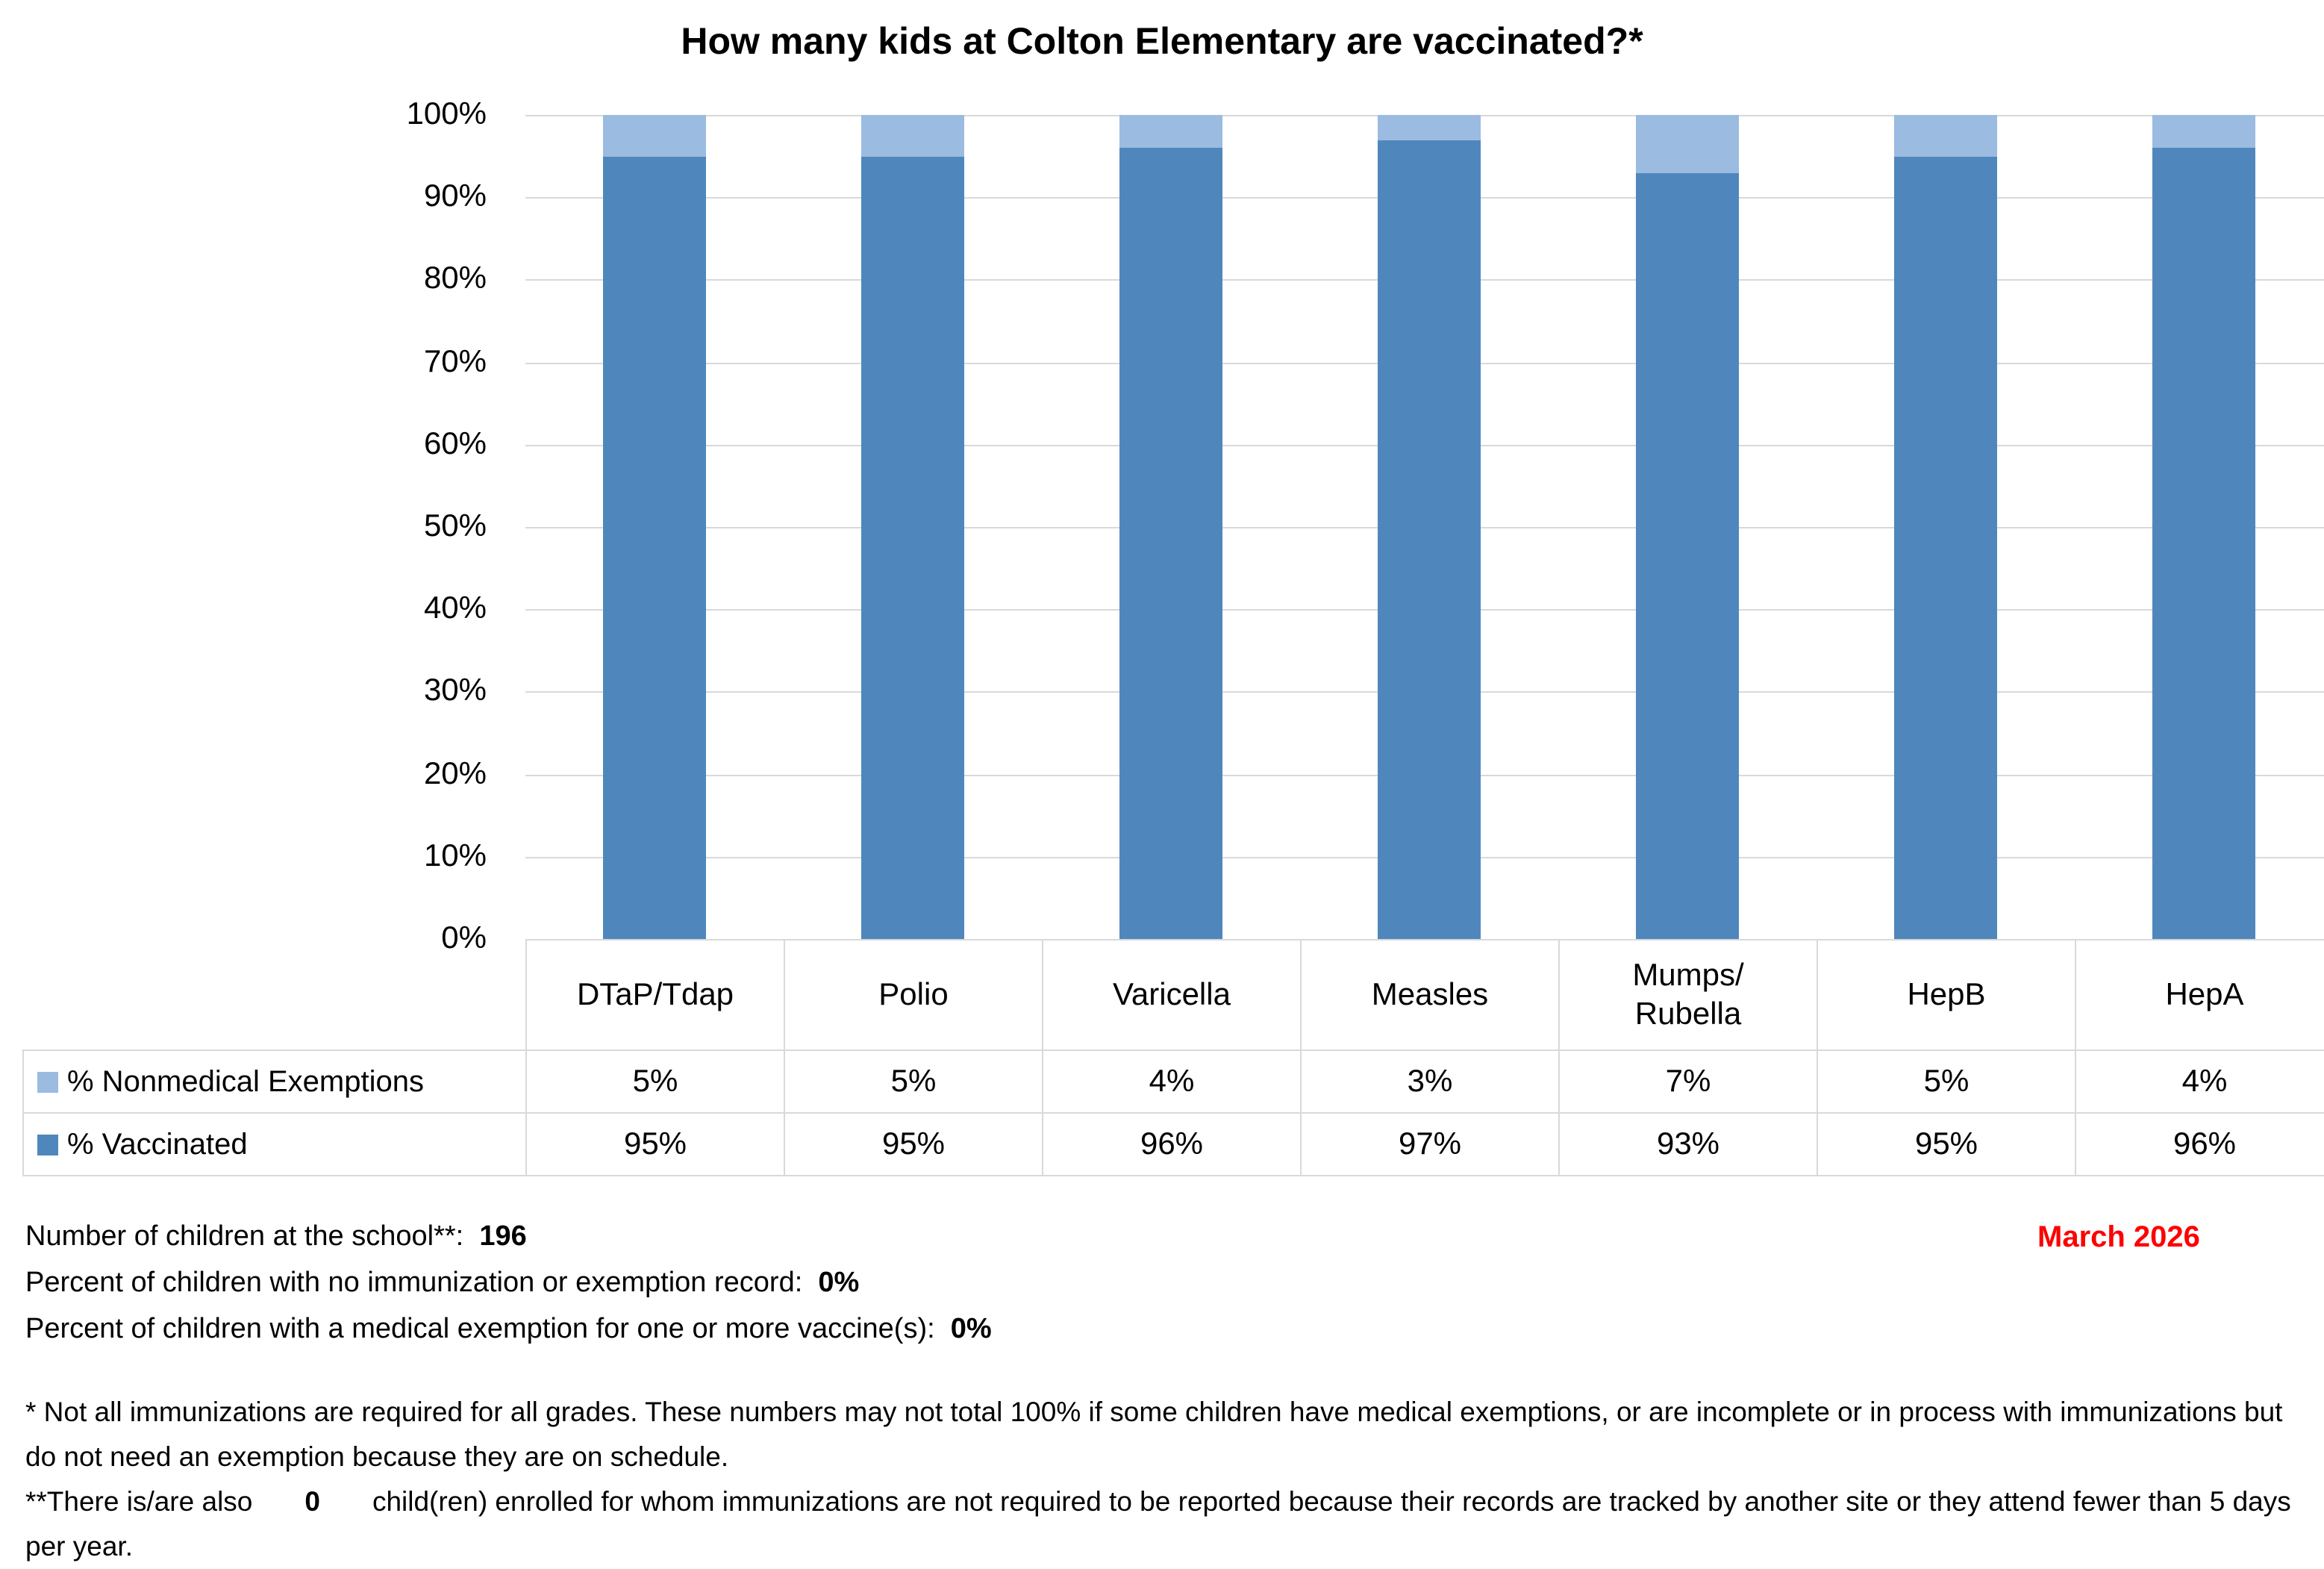 The height and width of the screenshot is (1569, 2324). What do you see at coordinates (655, 995) in the screenshot?
I see `category-label: DTaP/Tdap` at bounding box center [655, 995].